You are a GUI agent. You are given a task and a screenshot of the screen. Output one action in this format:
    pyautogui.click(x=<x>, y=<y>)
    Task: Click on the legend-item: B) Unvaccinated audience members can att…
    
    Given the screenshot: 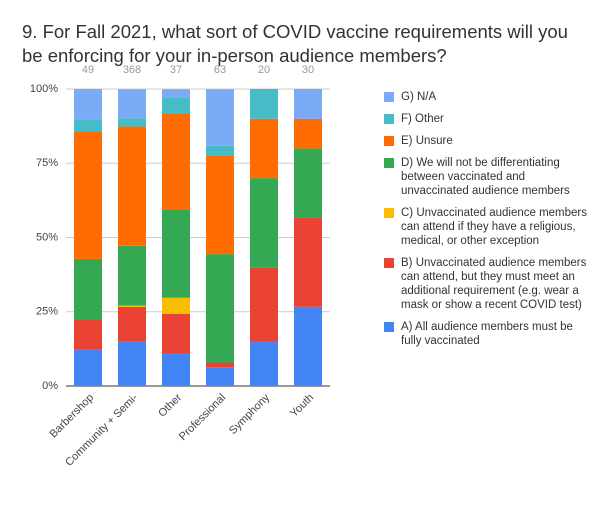 What is the action you would take?
    pyautogui.click(x=486, y=284)
    